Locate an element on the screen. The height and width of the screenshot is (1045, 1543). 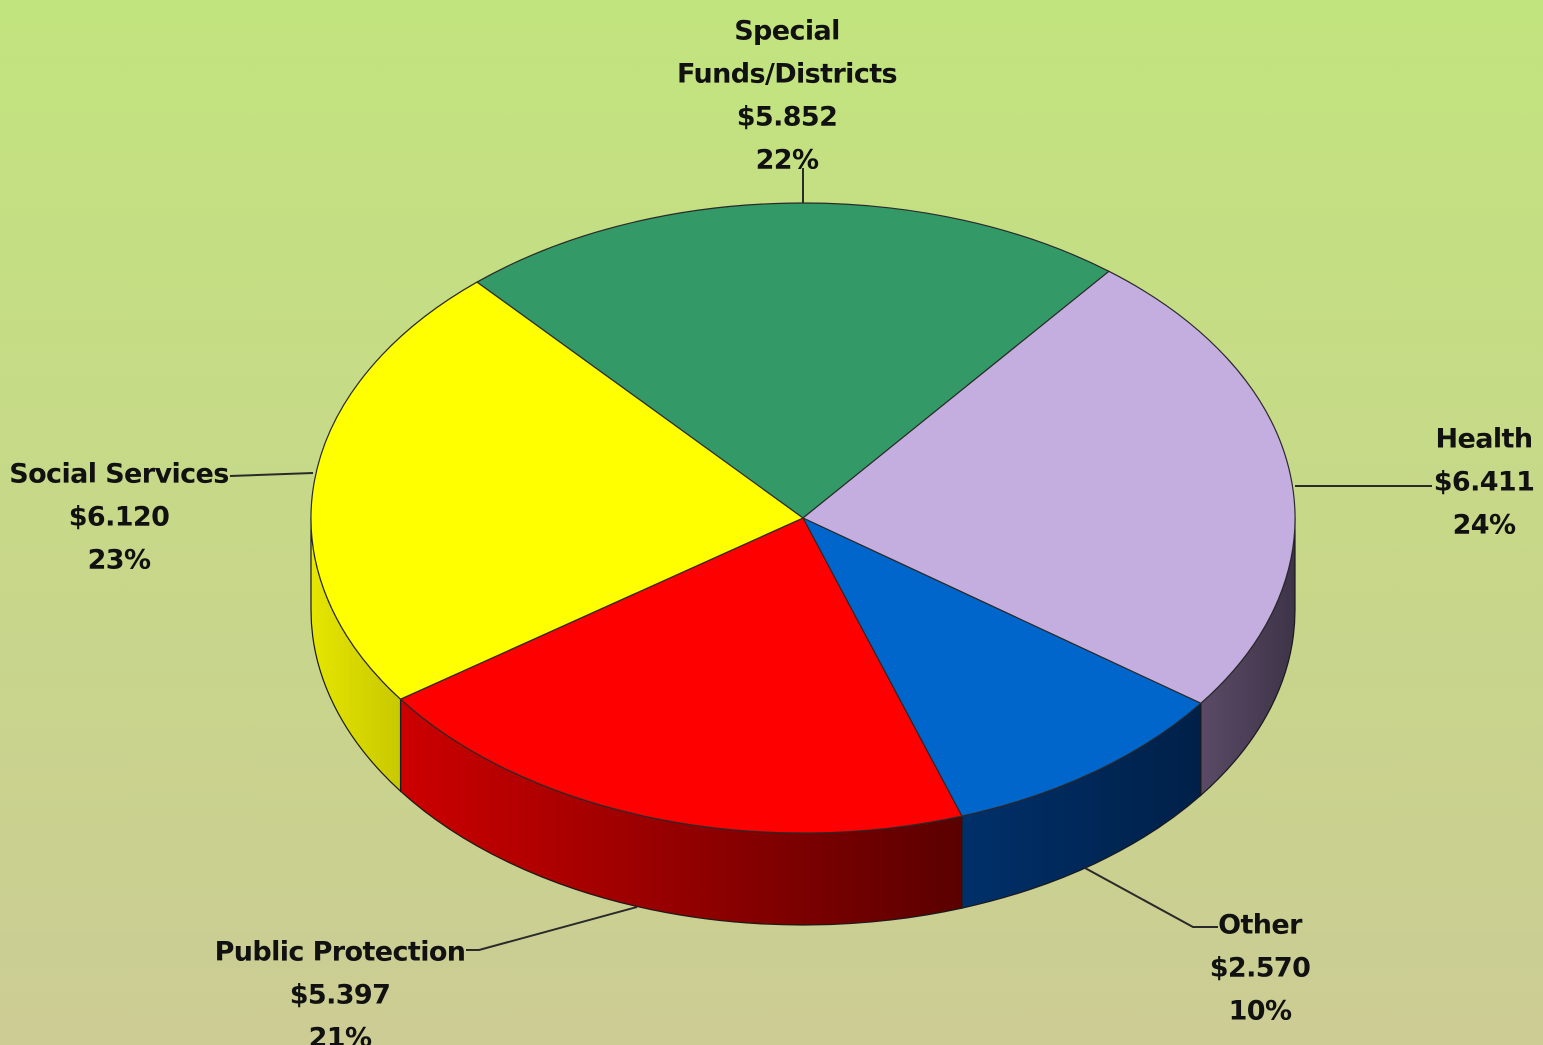
slice-value-social: $6.120 is located at coordinates (119, 517).